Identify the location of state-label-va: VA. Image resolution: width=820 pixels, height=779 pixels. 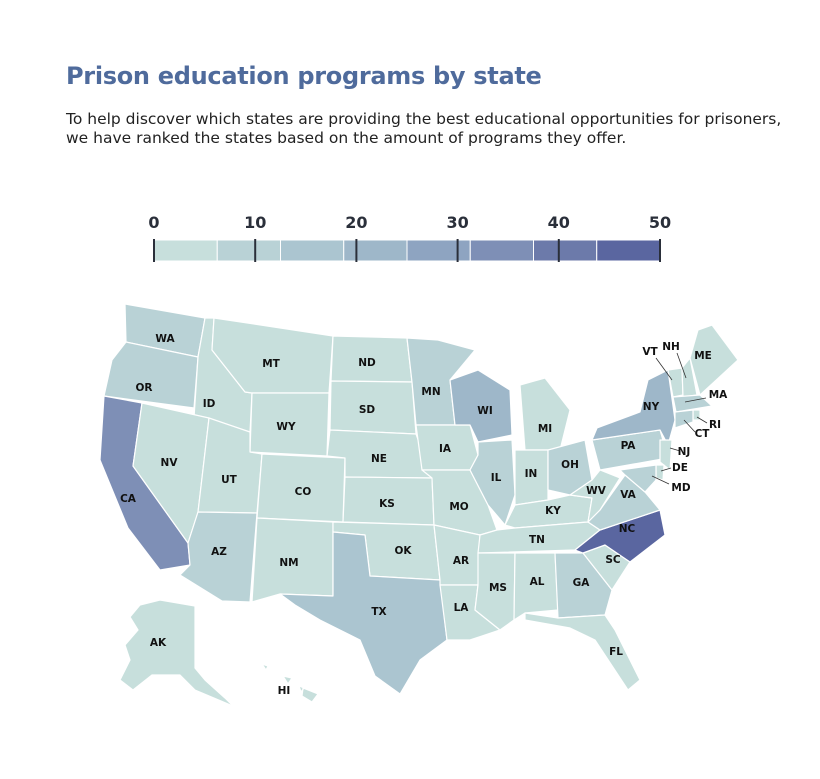
(628, 495).